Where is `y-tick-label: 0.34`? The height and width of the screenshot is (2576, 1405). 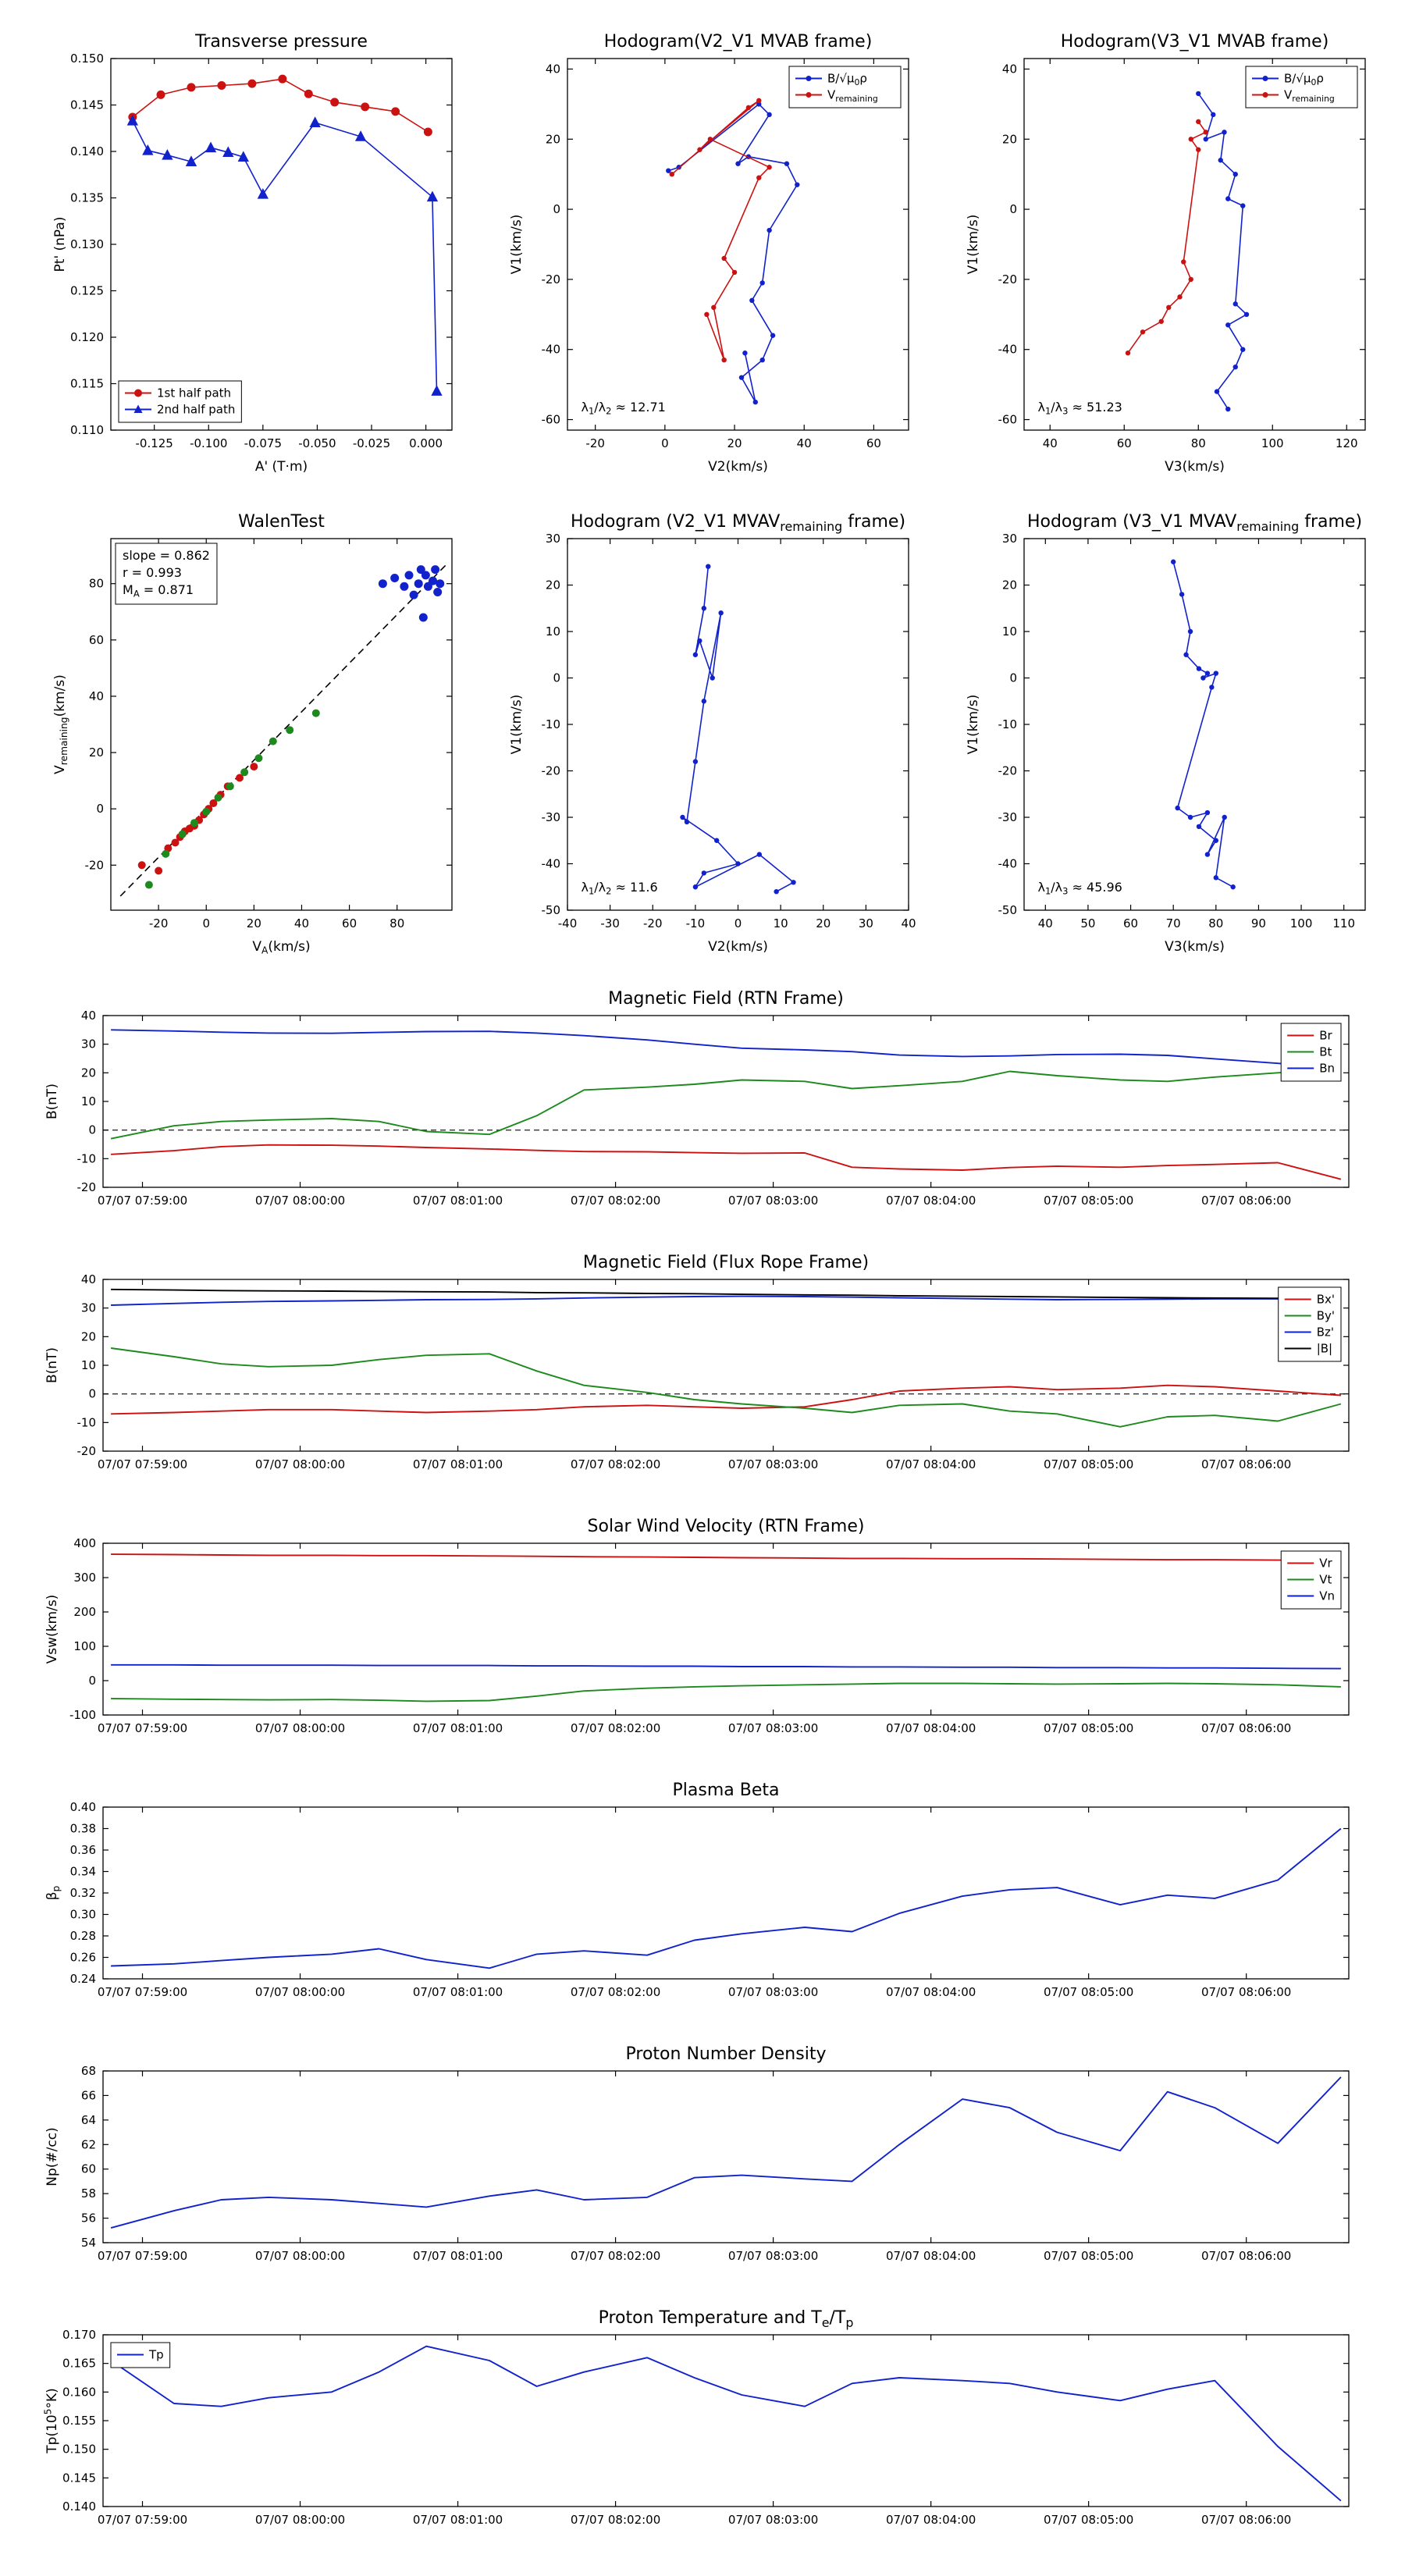
y-tick-label: 0.34 is located at coordinates (83, 1872).